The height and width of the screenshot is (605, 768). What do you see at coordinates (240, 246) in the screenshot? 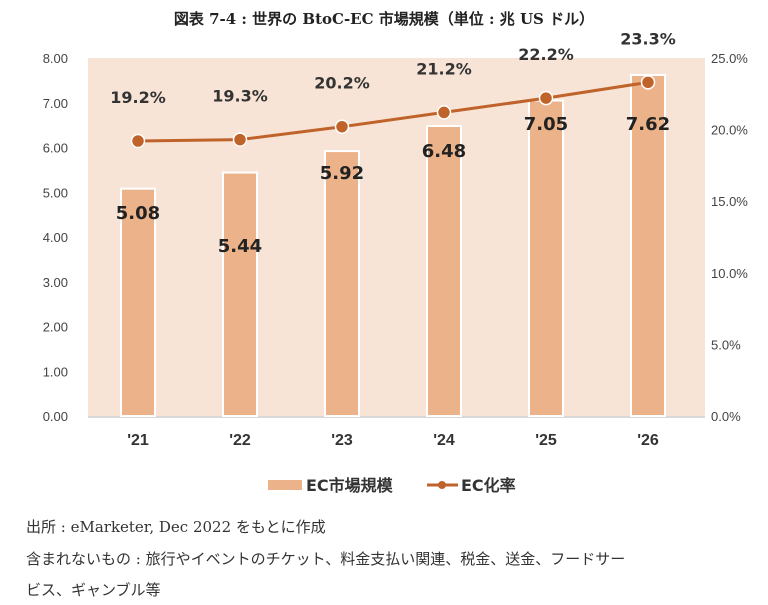
I see `bar-data-label: 5.44` at bounding box center [240, 246].